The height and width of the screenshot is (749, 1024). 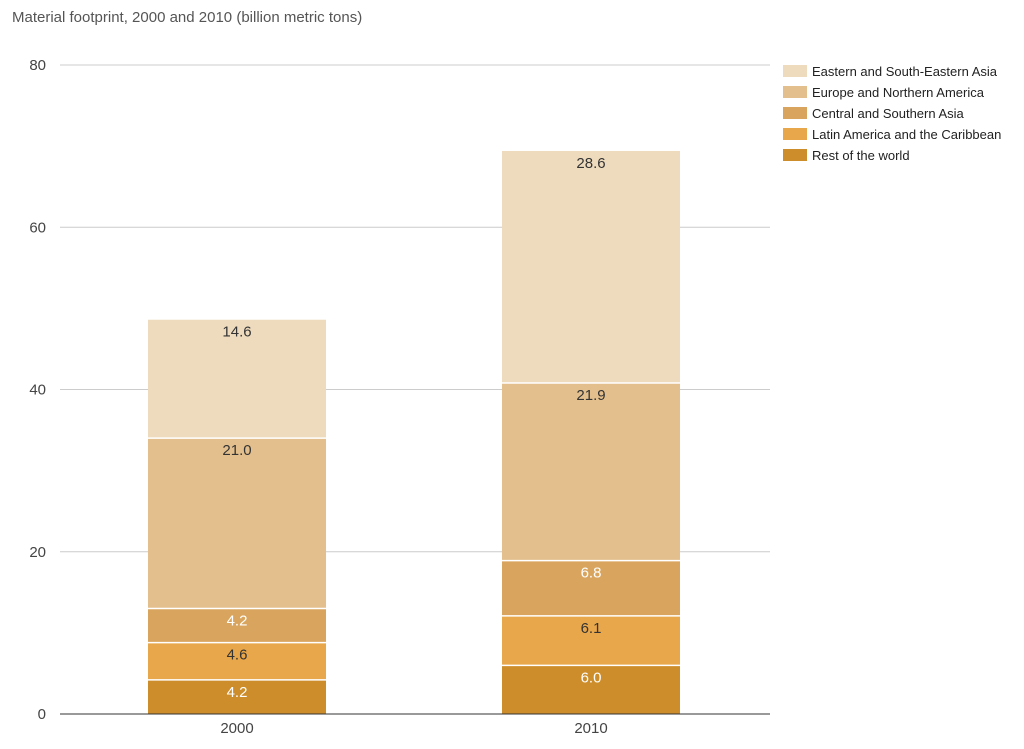 I want to click on data-label: 28.6, so click(x=590, y=163).